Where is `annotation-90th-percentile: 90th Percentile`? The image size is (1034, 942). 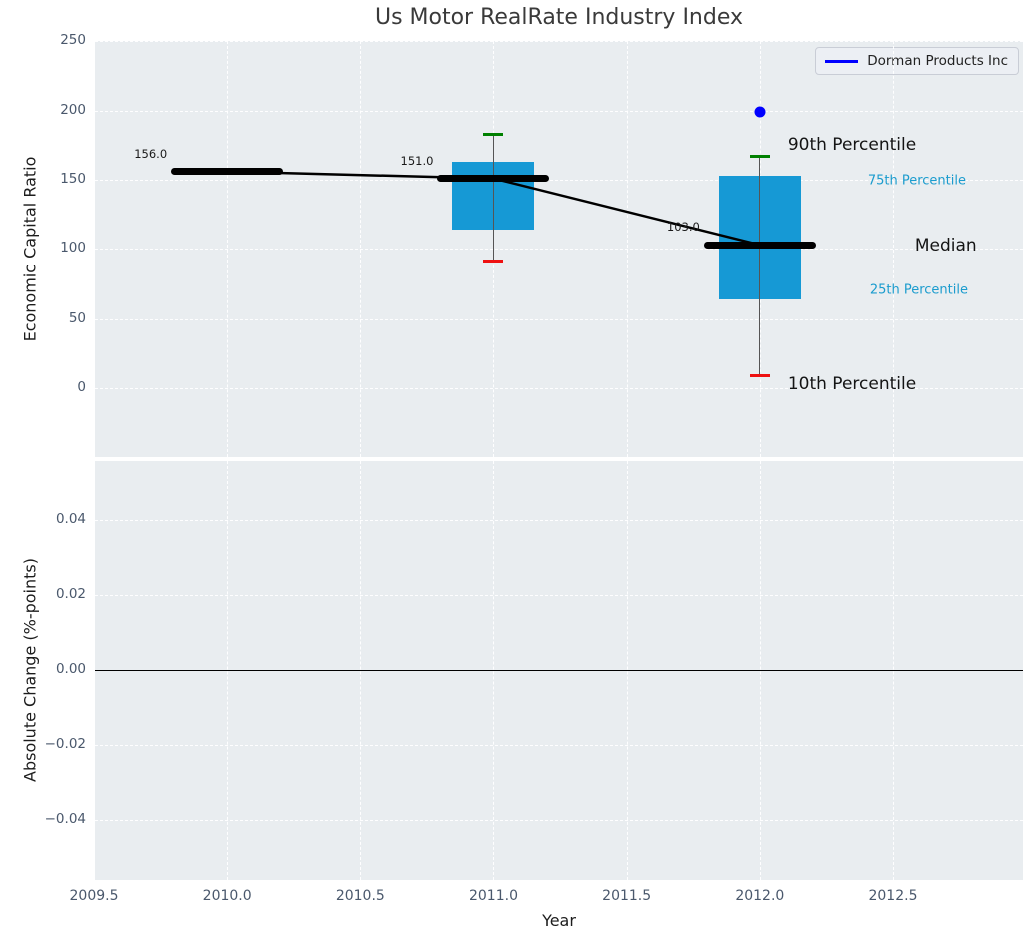
annotation-90th-percentile: 90th Percentile is located at coordinates (852, 145).